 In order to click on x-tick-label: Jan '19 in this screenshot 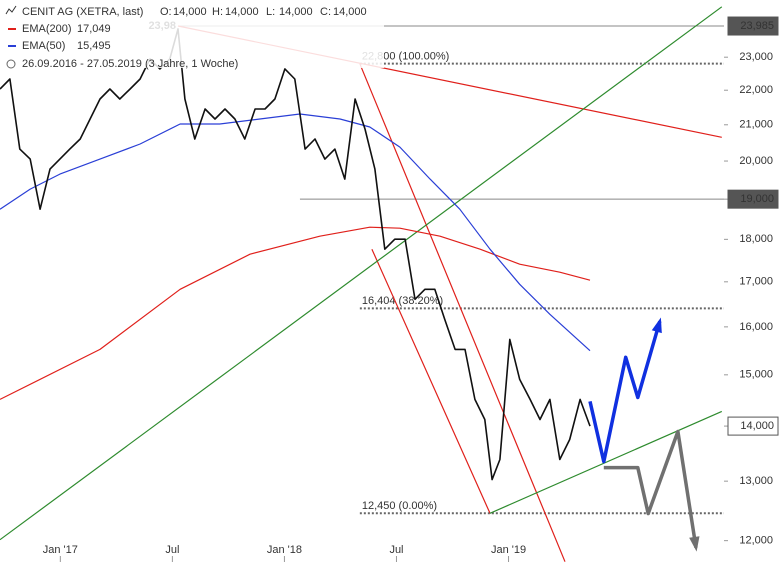, I will do `click(508, 550)`.